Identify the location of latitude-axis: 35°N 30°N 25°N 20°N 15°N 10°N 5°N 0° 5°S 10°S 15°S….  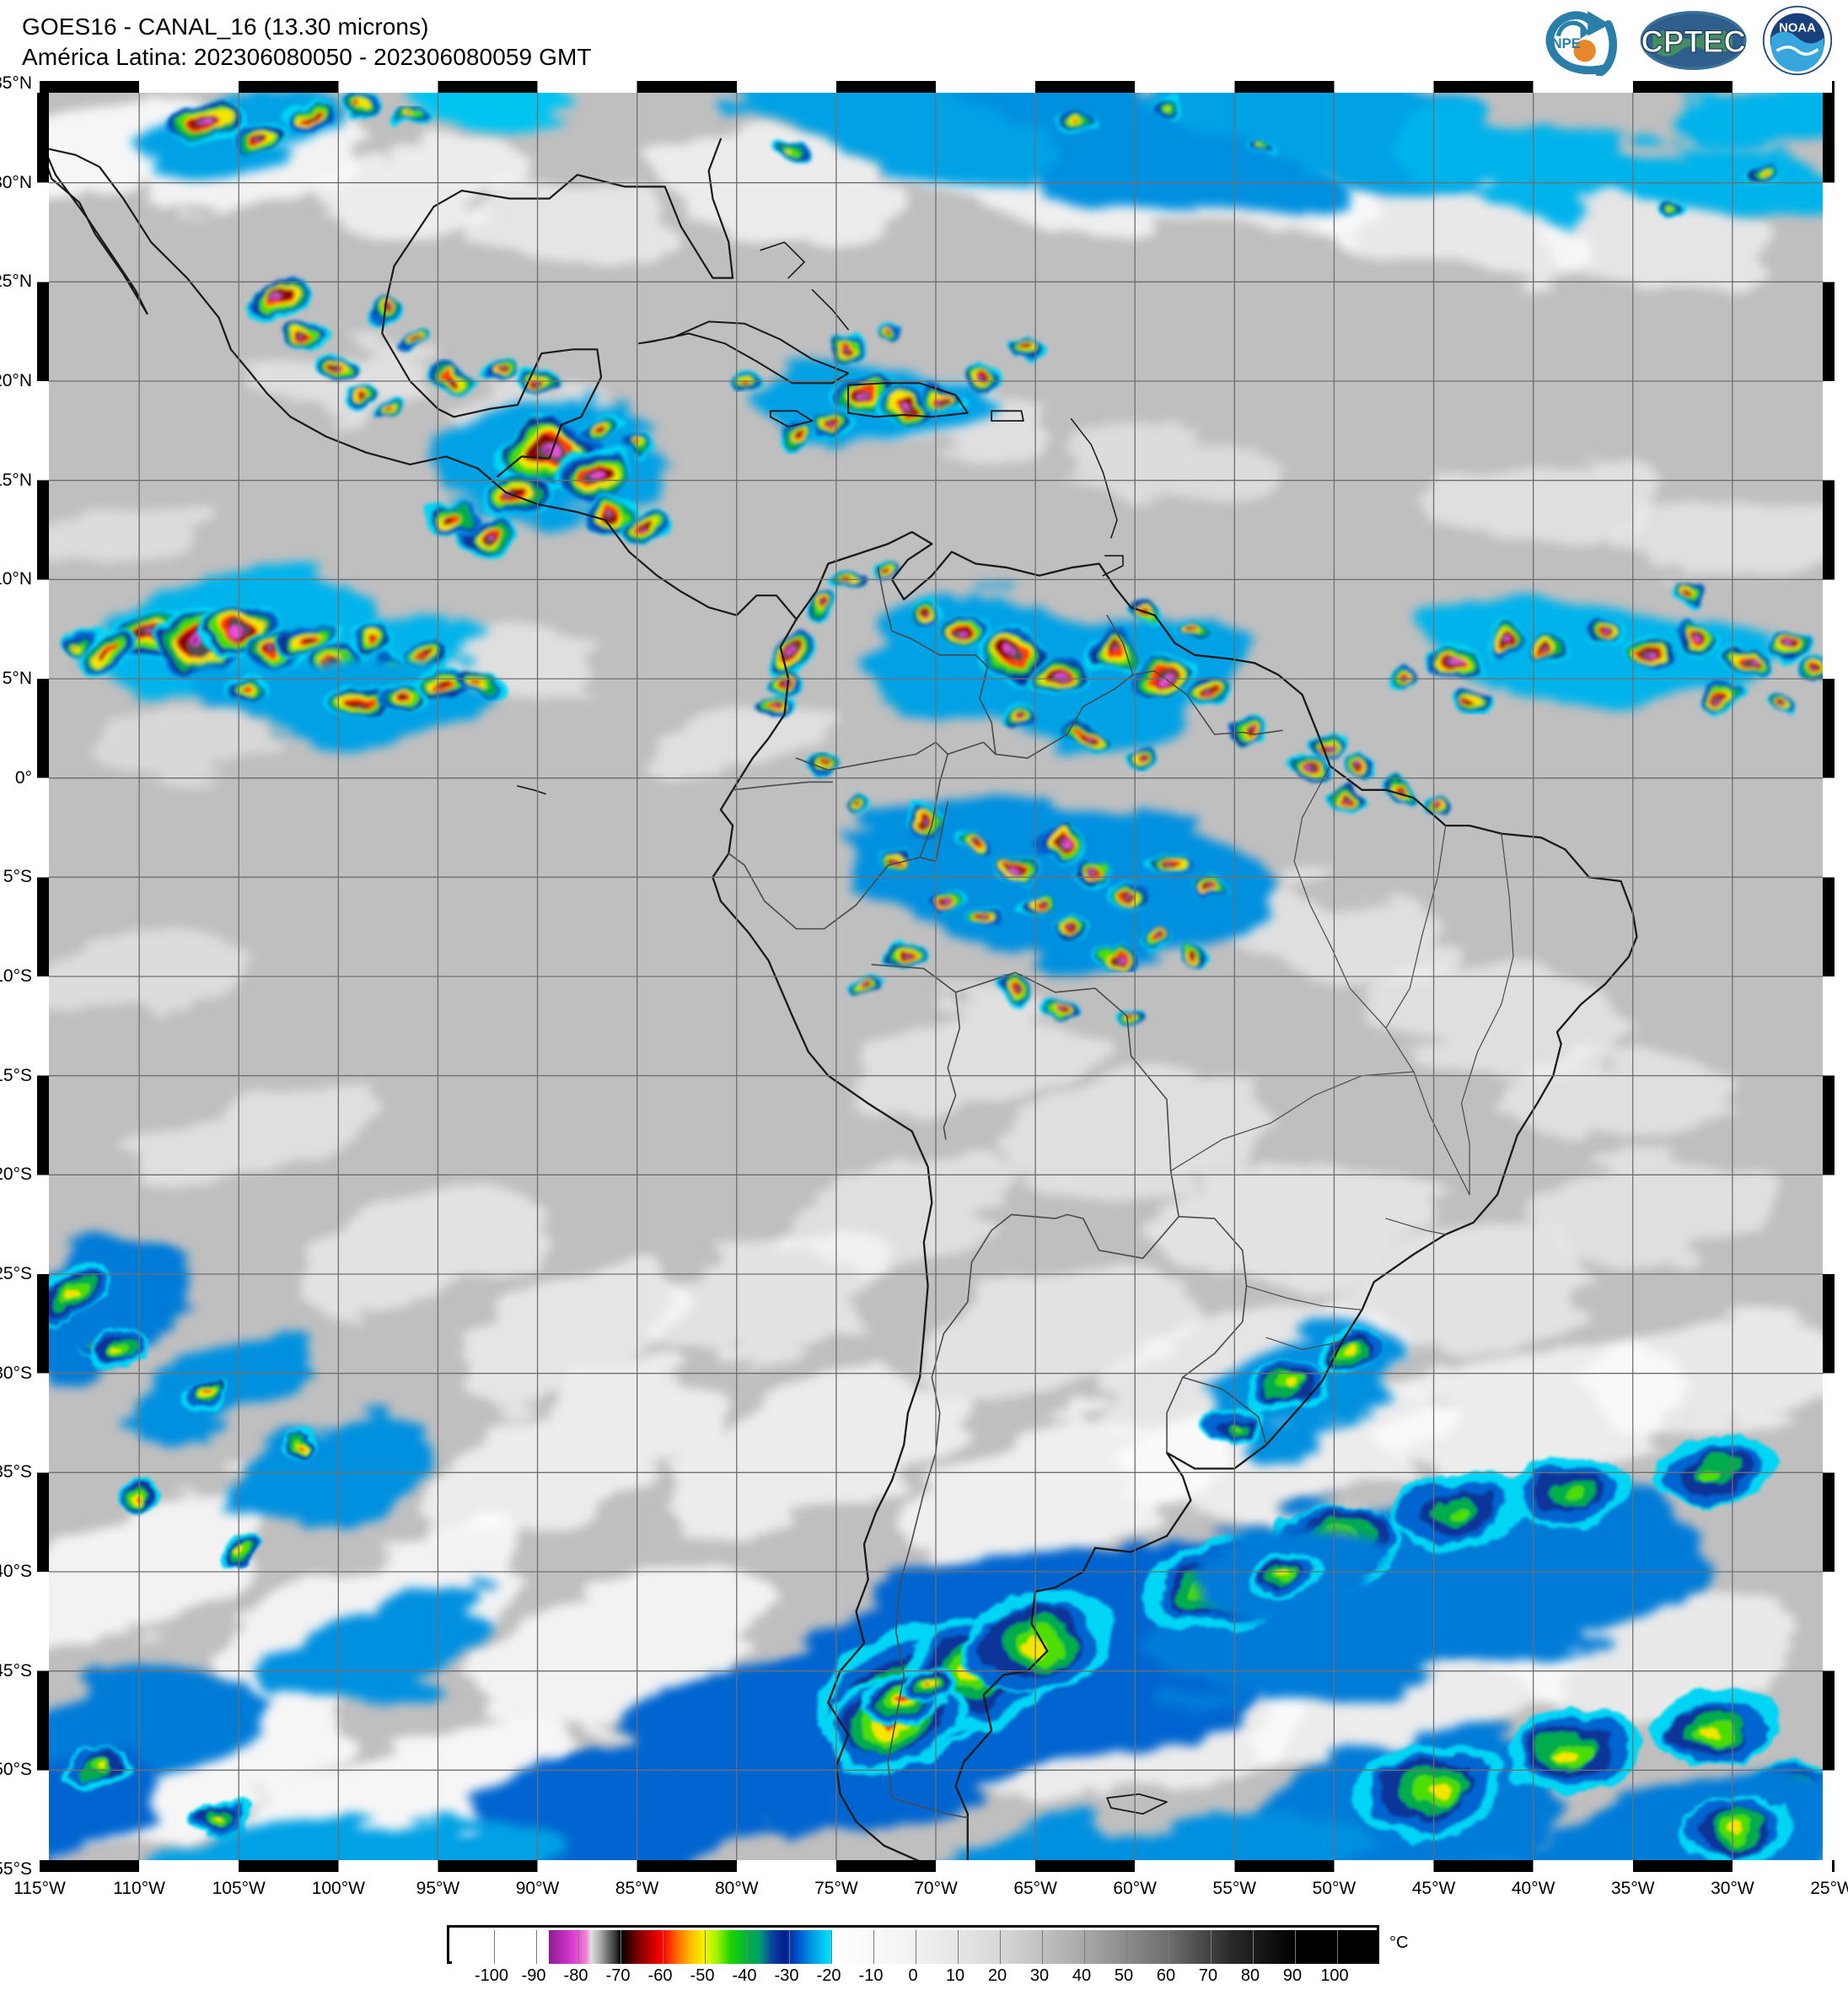
(18, 976).